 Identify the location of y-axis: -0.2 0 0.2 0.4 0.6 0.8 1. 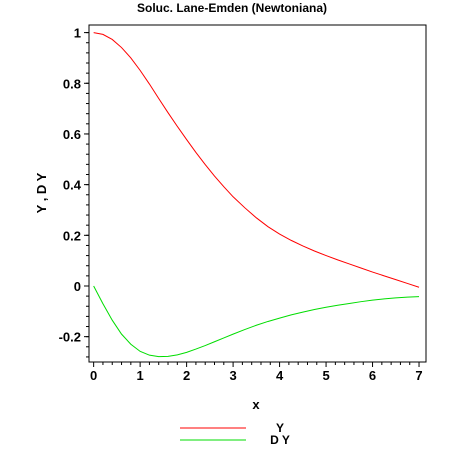
(74, 192).